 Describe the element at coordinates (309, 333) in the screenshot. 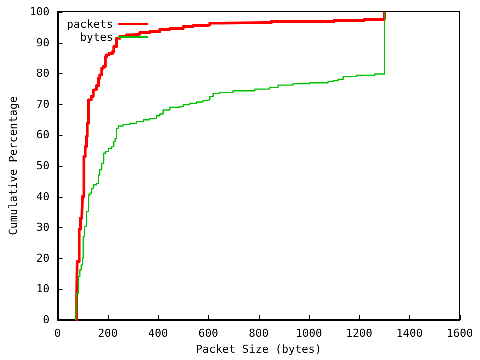

I see `x-tick-label: 1000` at that location.